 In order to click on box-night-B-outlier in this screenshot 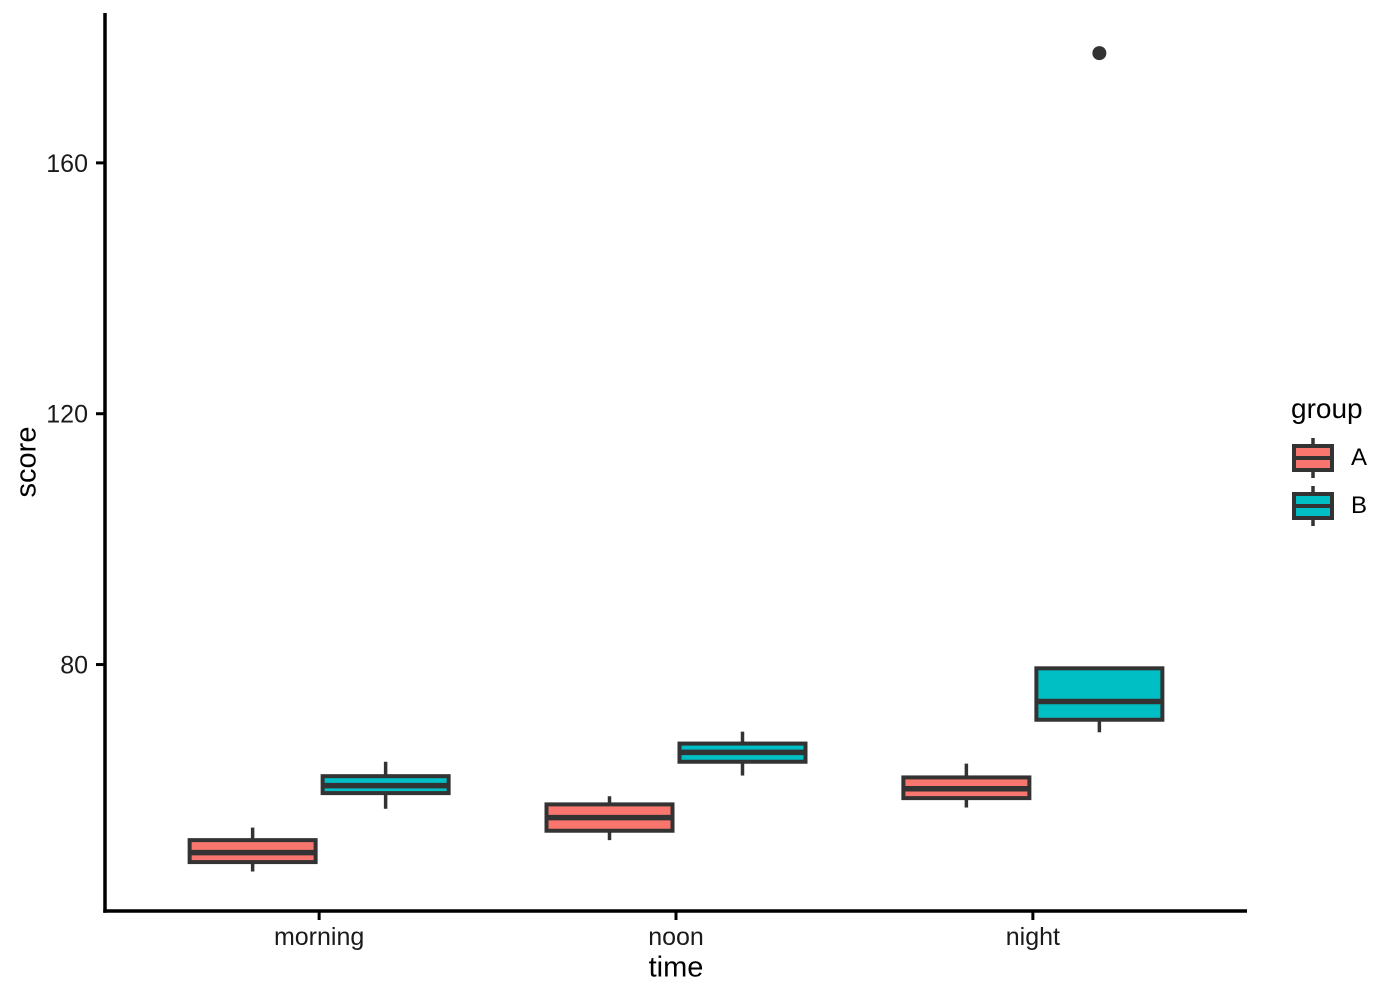, I will do `click(1099, 53)`.